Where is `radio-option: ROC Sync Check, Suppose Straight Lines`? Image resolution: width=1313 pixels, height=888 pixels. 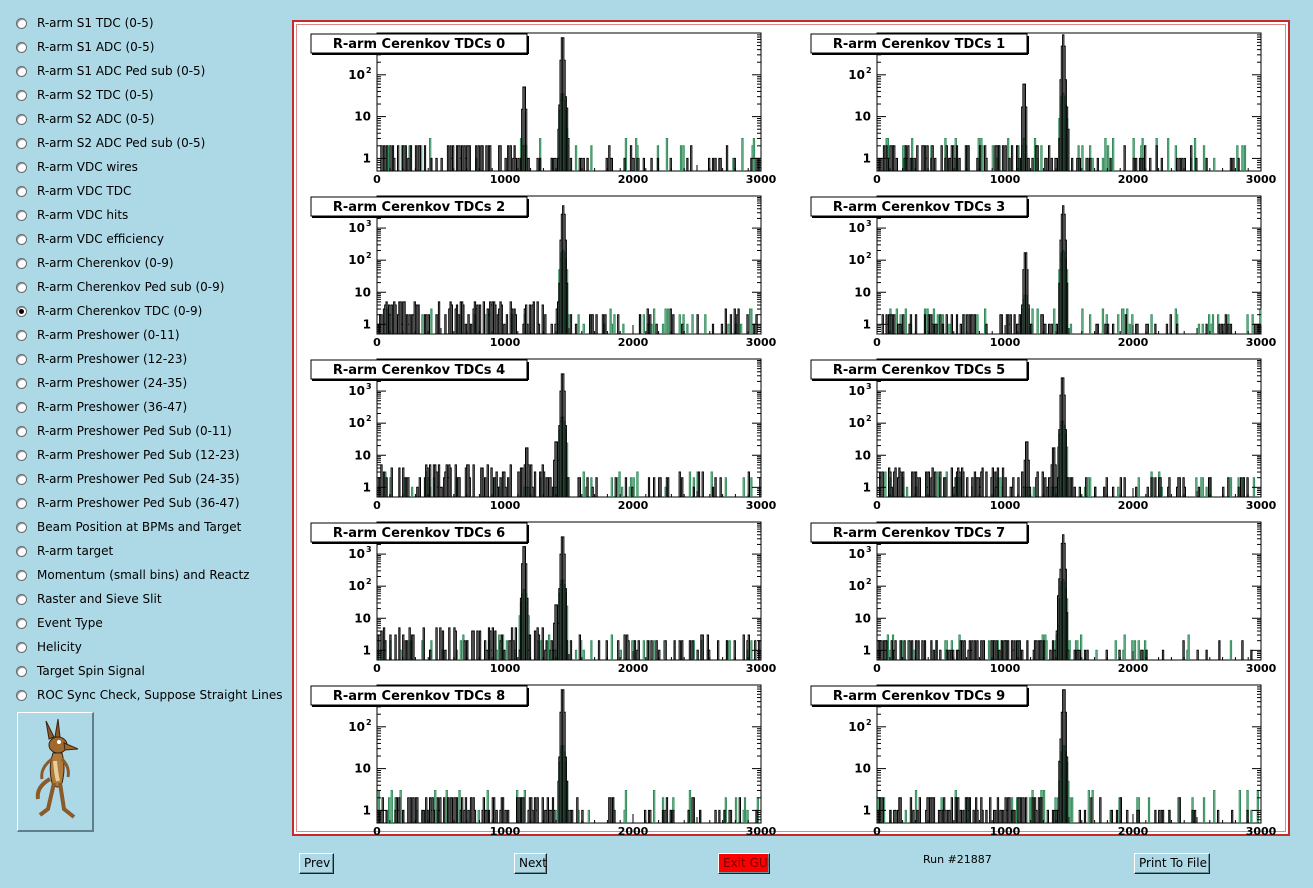 radio-option: ROC Sync Check, Suppose Straight Lines is located at coordinates (149, 695).